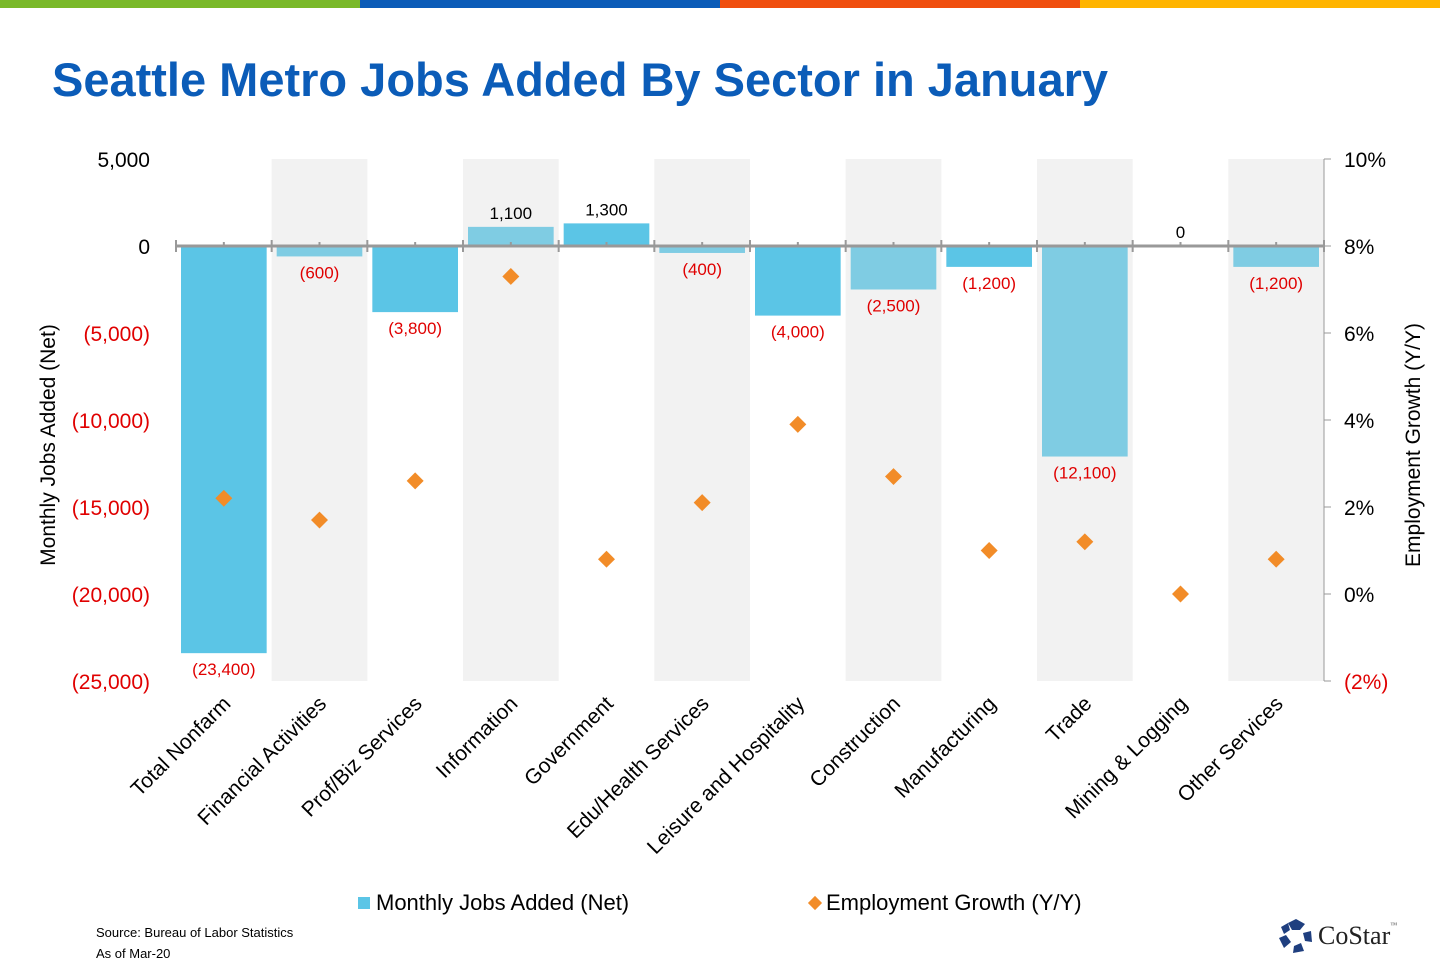 The width and height of the screenshot is (1440, 961). I want to click on bar-government, so click(606, 234).